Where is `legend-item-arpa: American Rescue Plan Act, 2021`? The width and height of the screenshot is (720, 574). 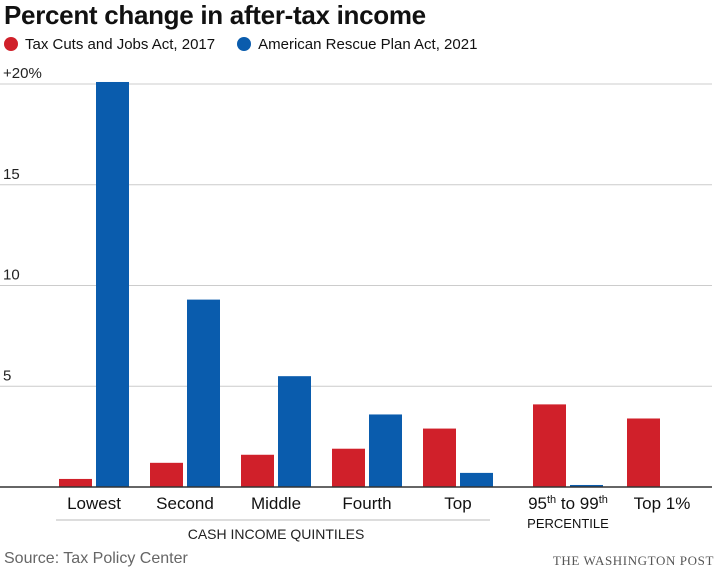 legend-item-arpa: American Rescue Plan Act, 2021 is located at coordinates (357, 44).